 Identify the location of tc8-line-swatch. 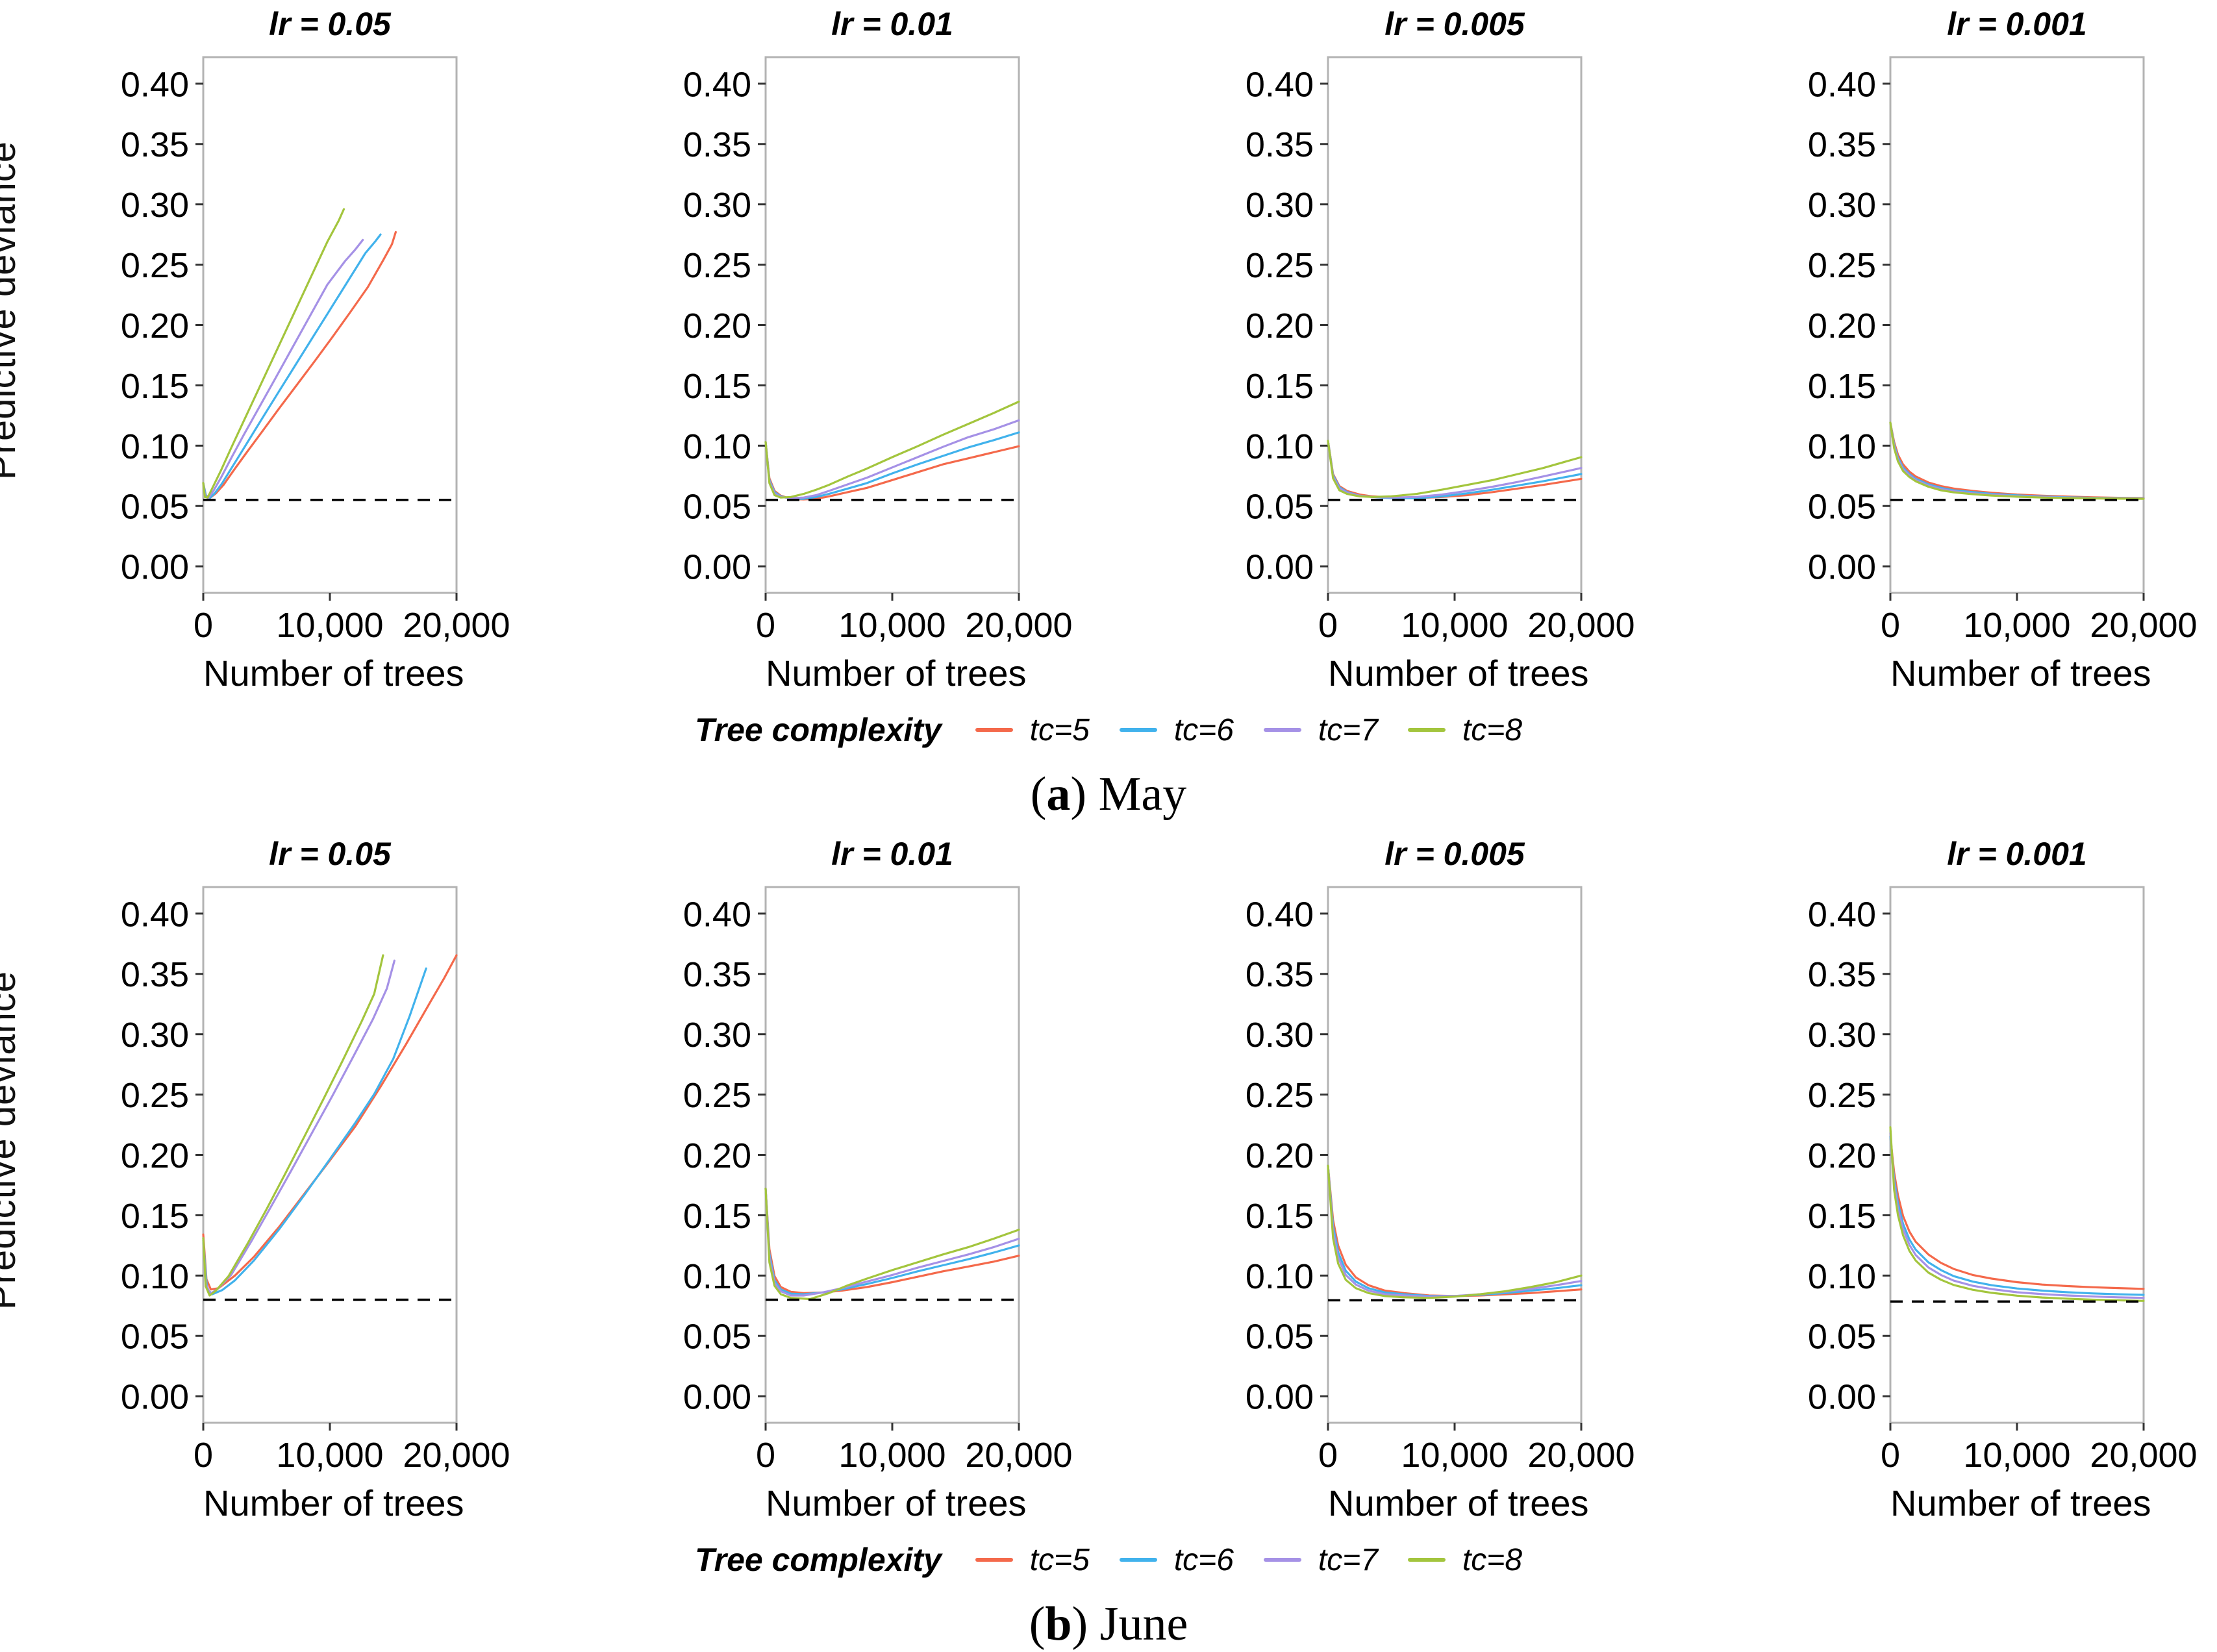
(1427, 1560).